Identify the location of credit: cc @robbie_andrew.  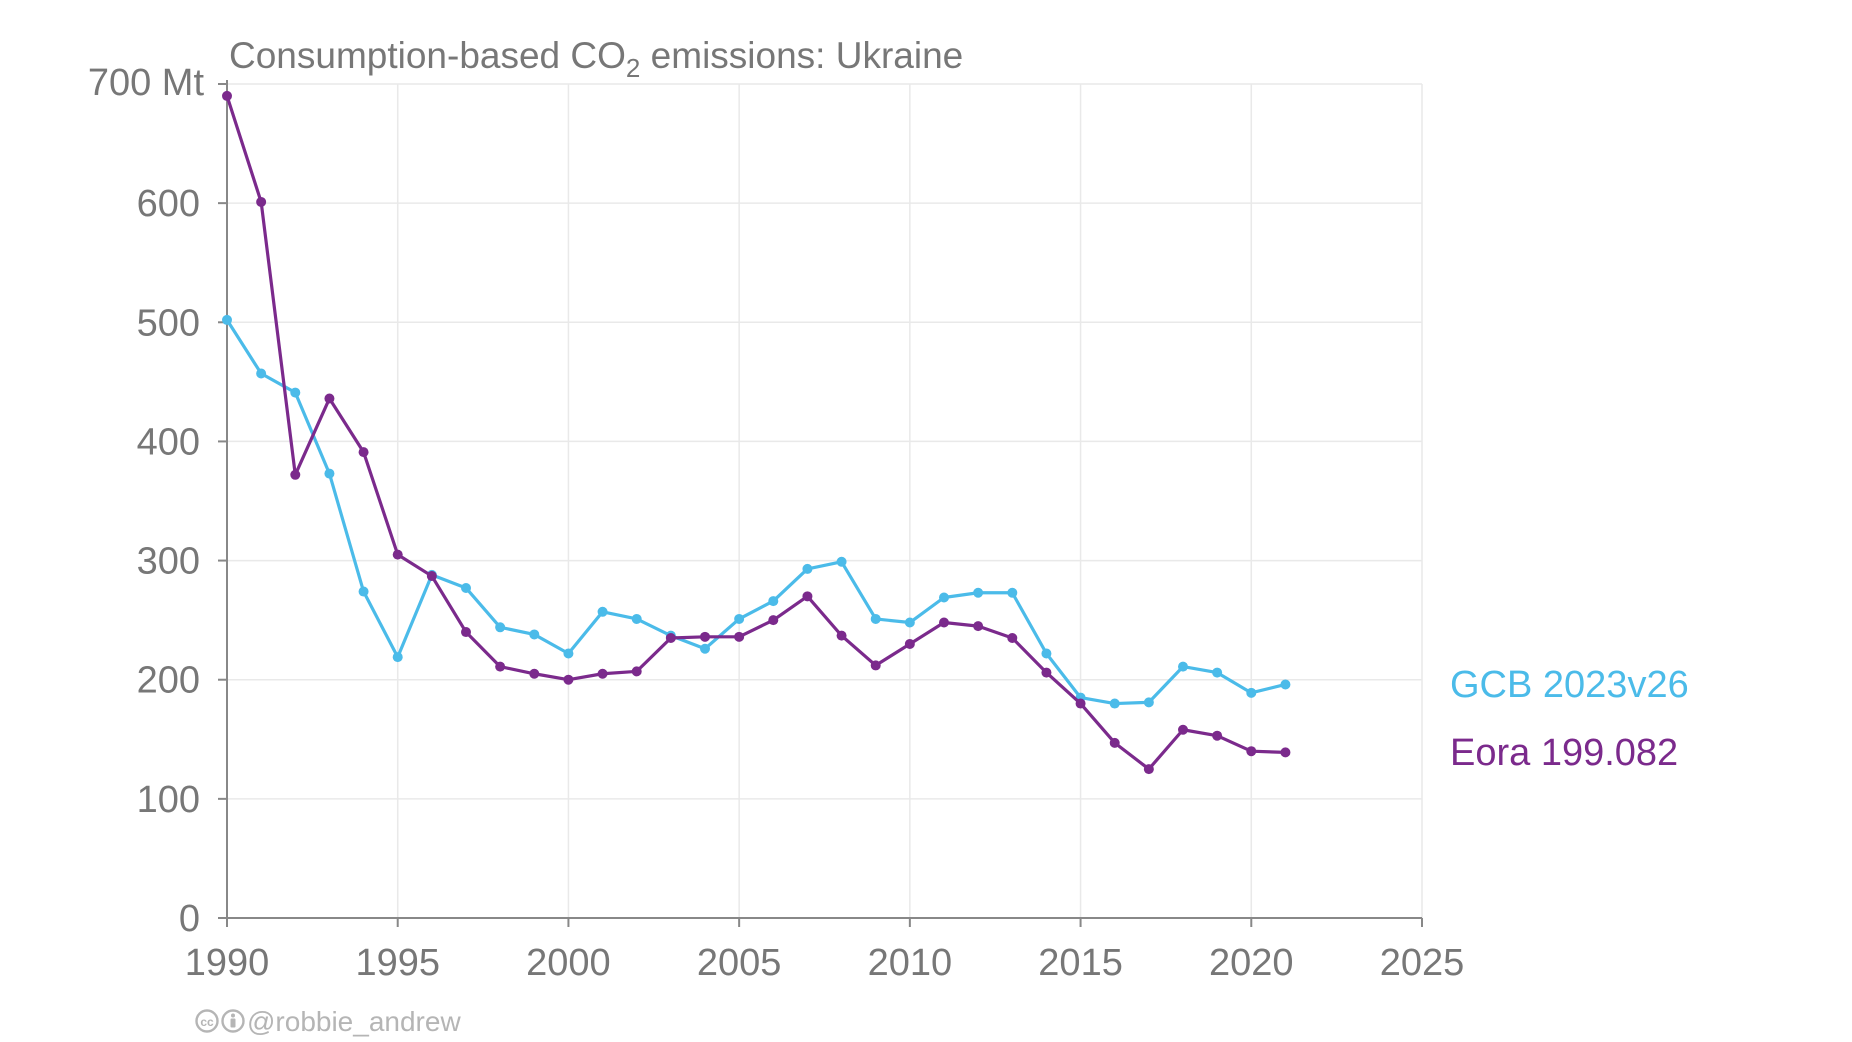
(328, 1022).